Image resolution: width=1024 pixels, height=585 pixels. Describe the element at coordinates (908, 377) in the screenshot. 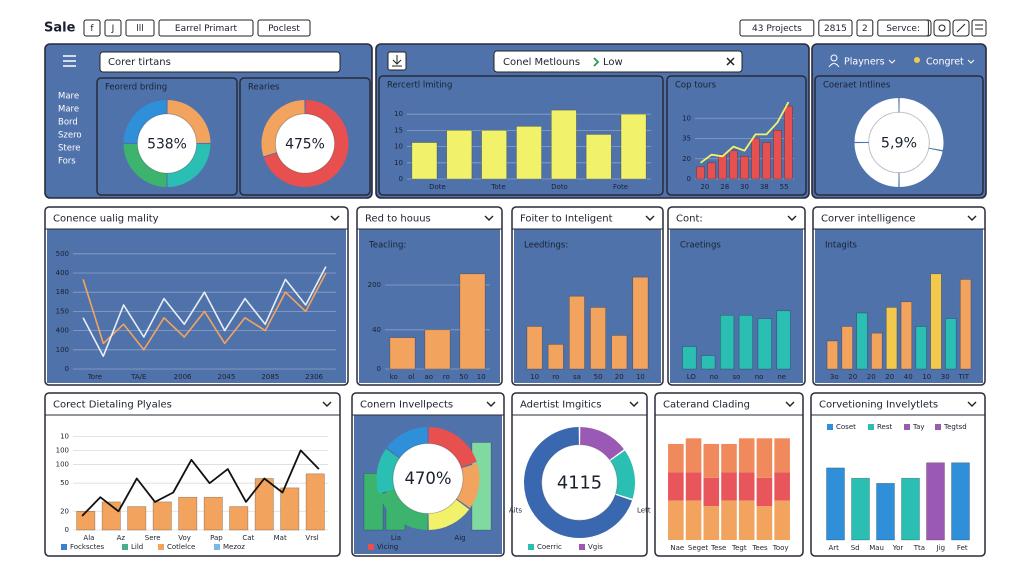

I see `x-tick-label: 40` at that location.